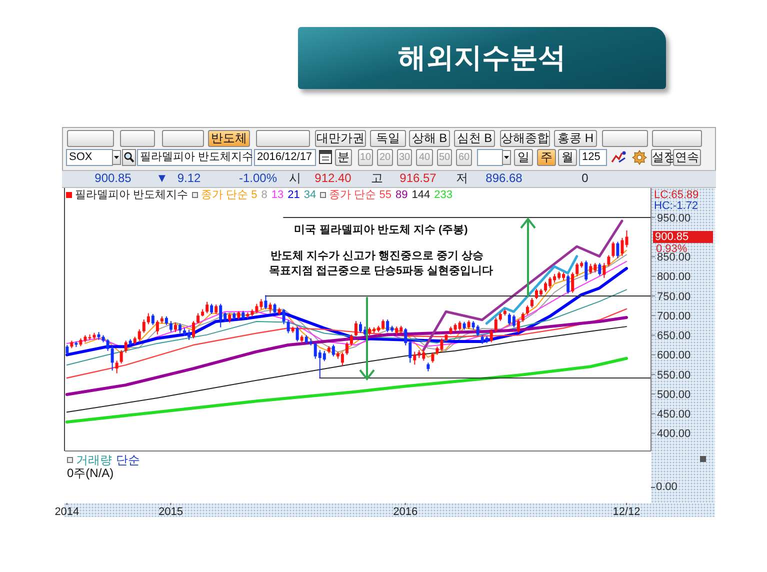  Describe the element at coordinates (674, 414) in the screenshot. I see `y-tick-label: 450.00` at that location.